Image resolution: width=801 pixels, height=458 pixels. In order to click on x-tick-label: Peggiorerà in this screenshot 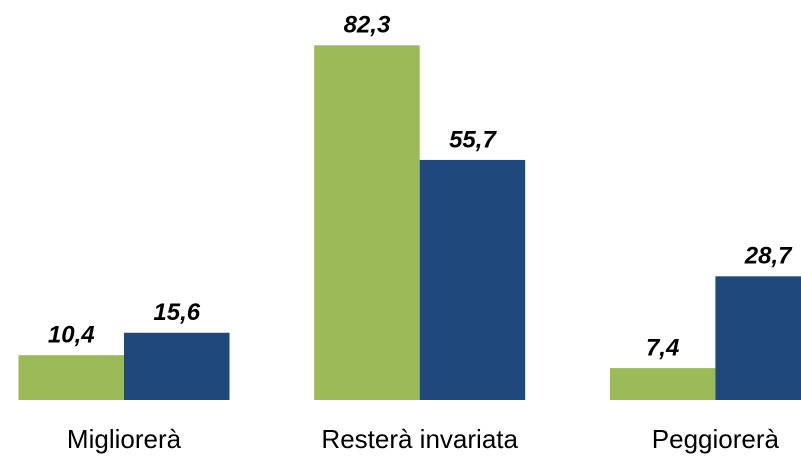, I will do `click(716, 439)`.